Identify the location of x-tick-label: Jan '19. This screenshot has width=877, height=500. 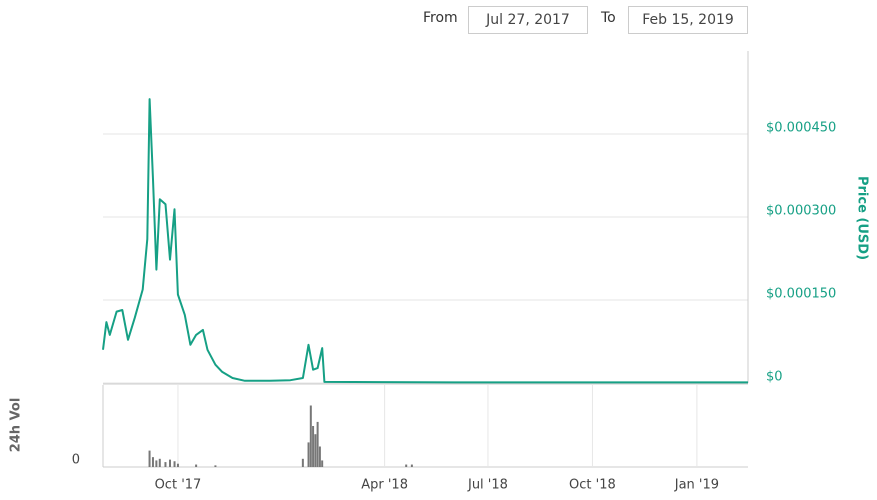
(696, 485).